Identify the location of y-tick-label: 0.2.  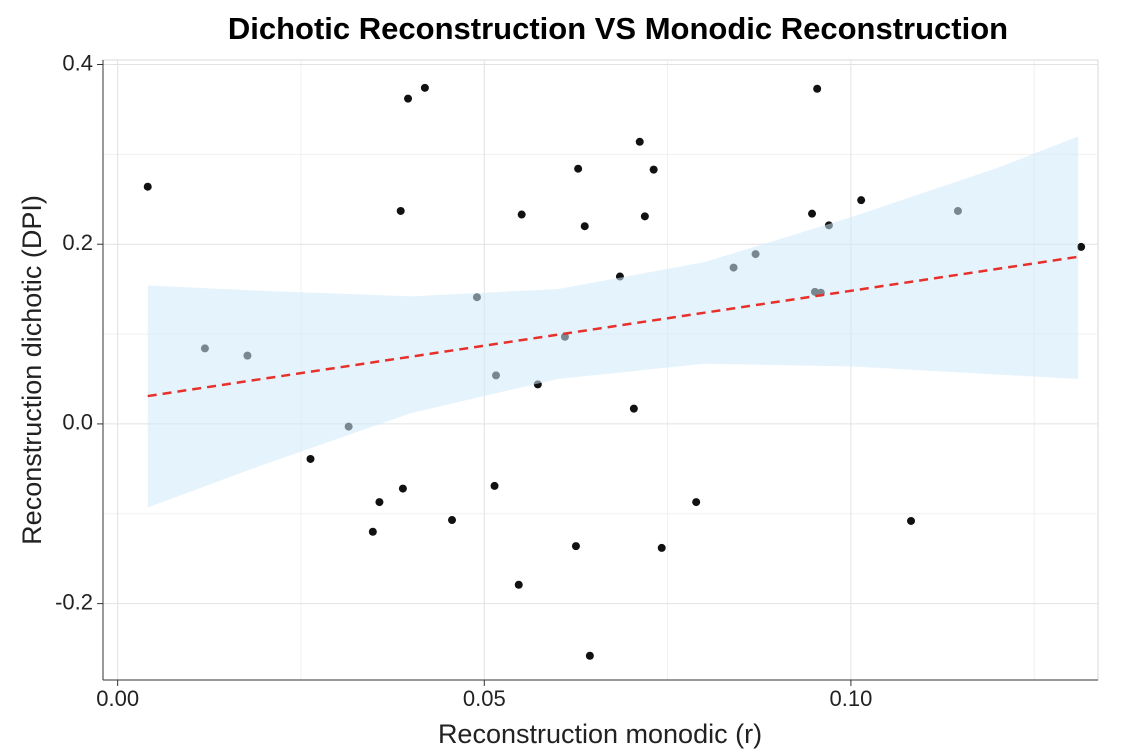
(77, 242).